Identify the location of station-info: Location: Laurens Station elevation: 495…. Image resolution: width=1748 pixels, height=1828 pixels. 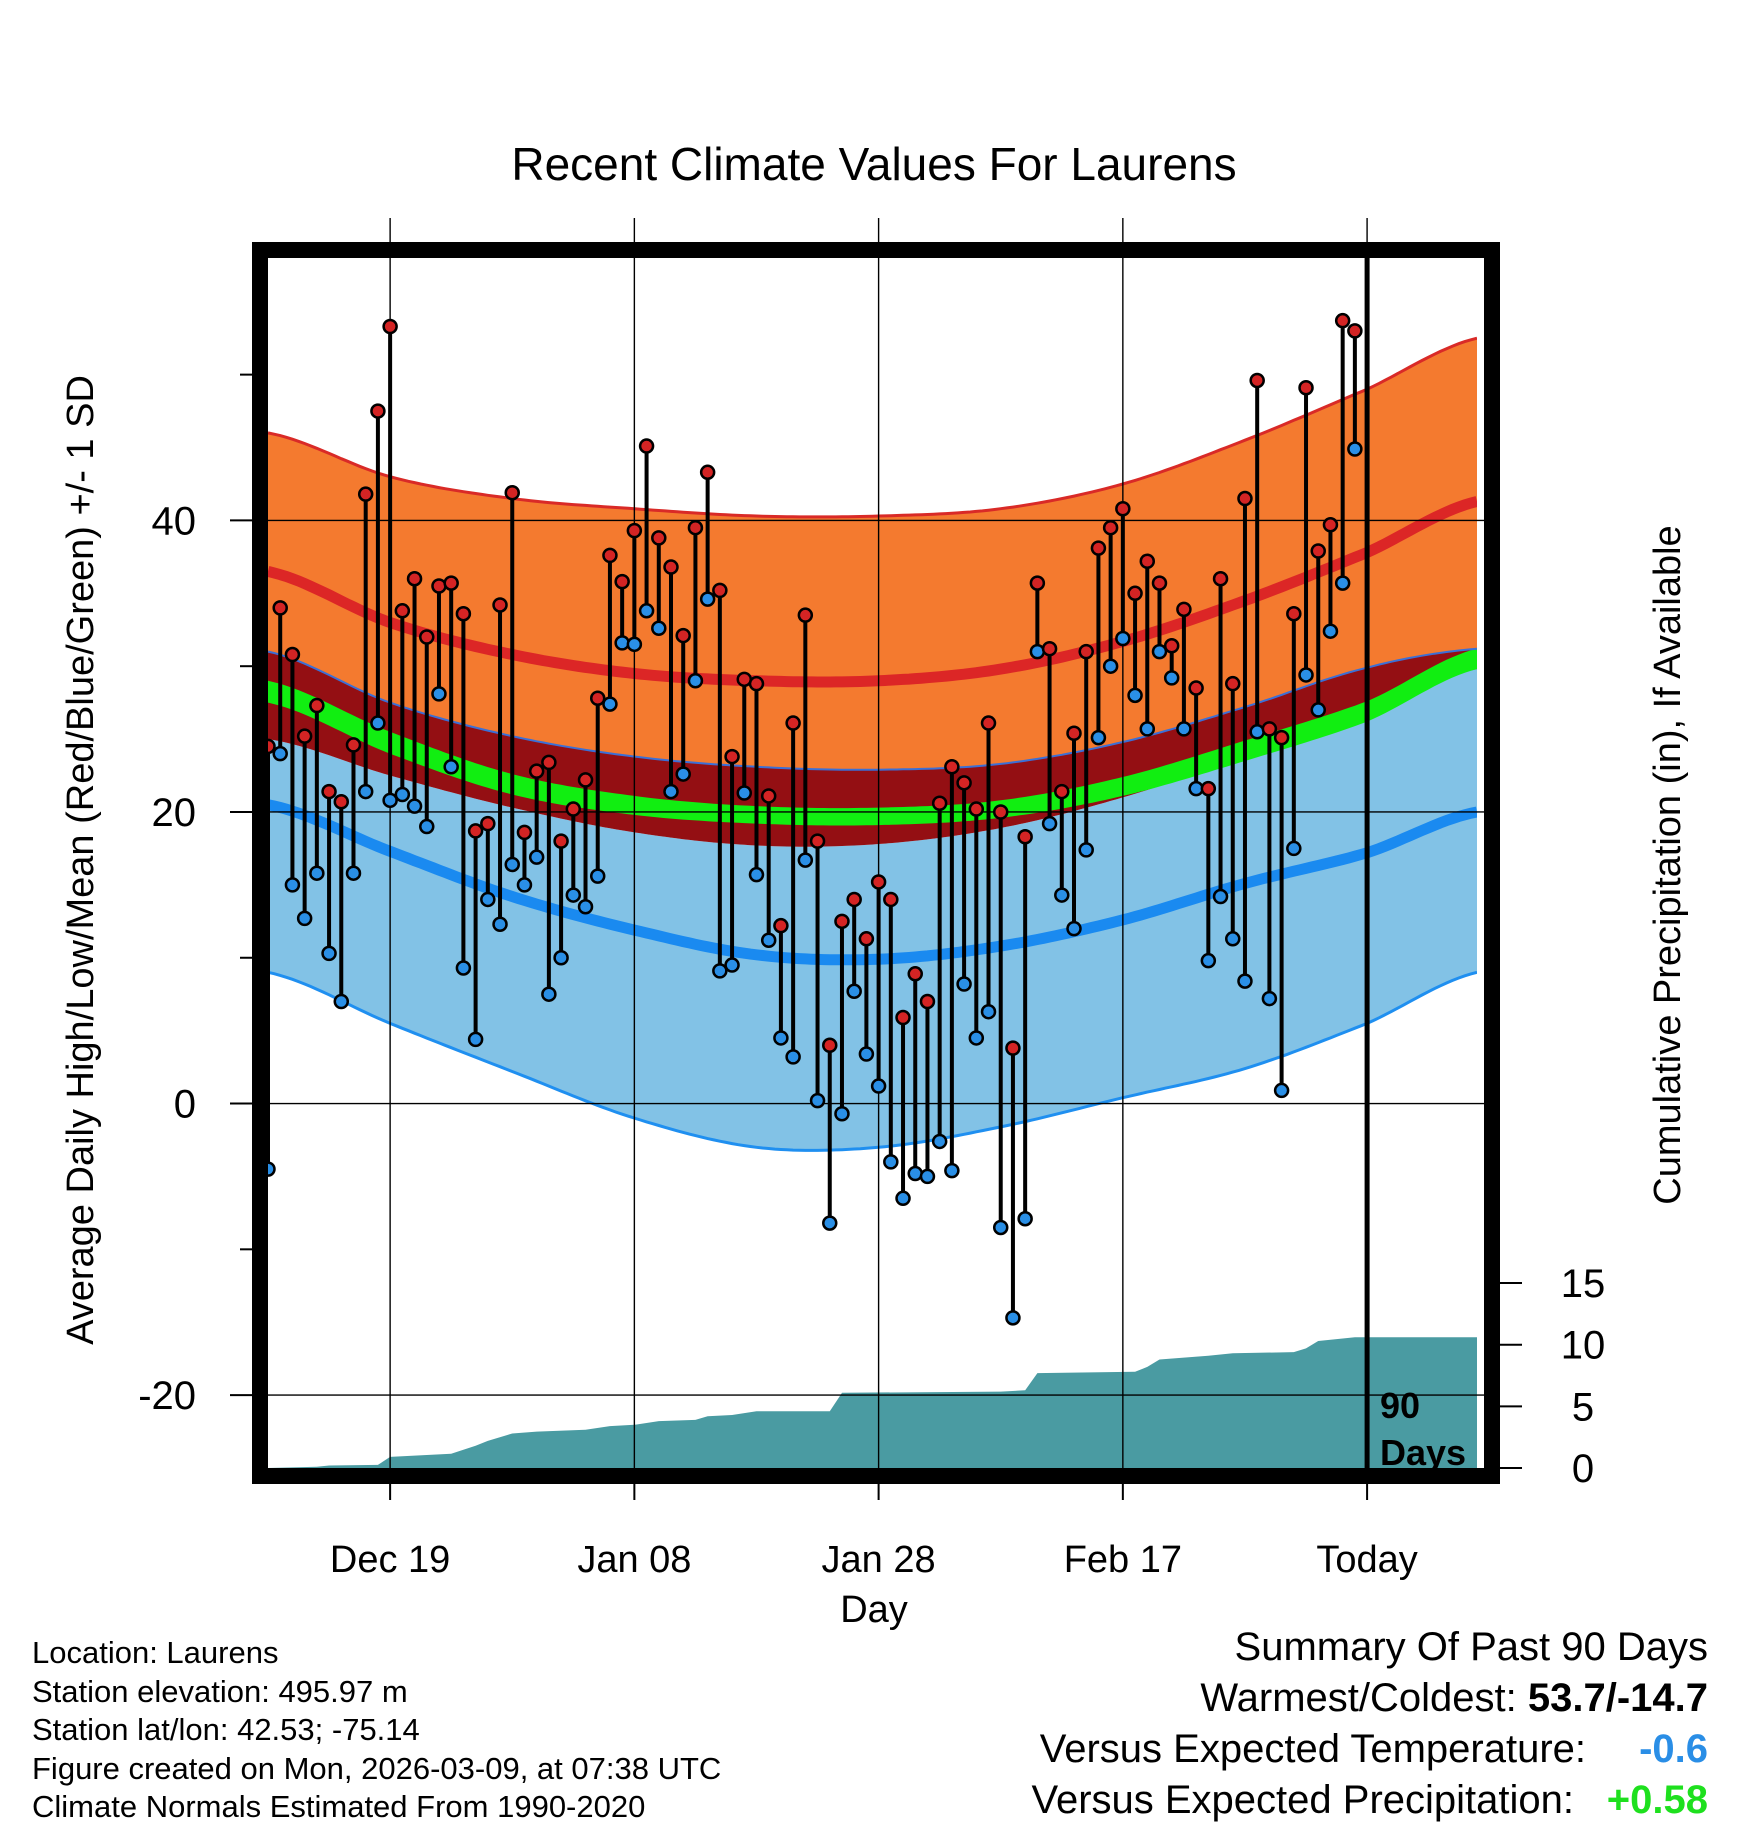
(376, 1730).